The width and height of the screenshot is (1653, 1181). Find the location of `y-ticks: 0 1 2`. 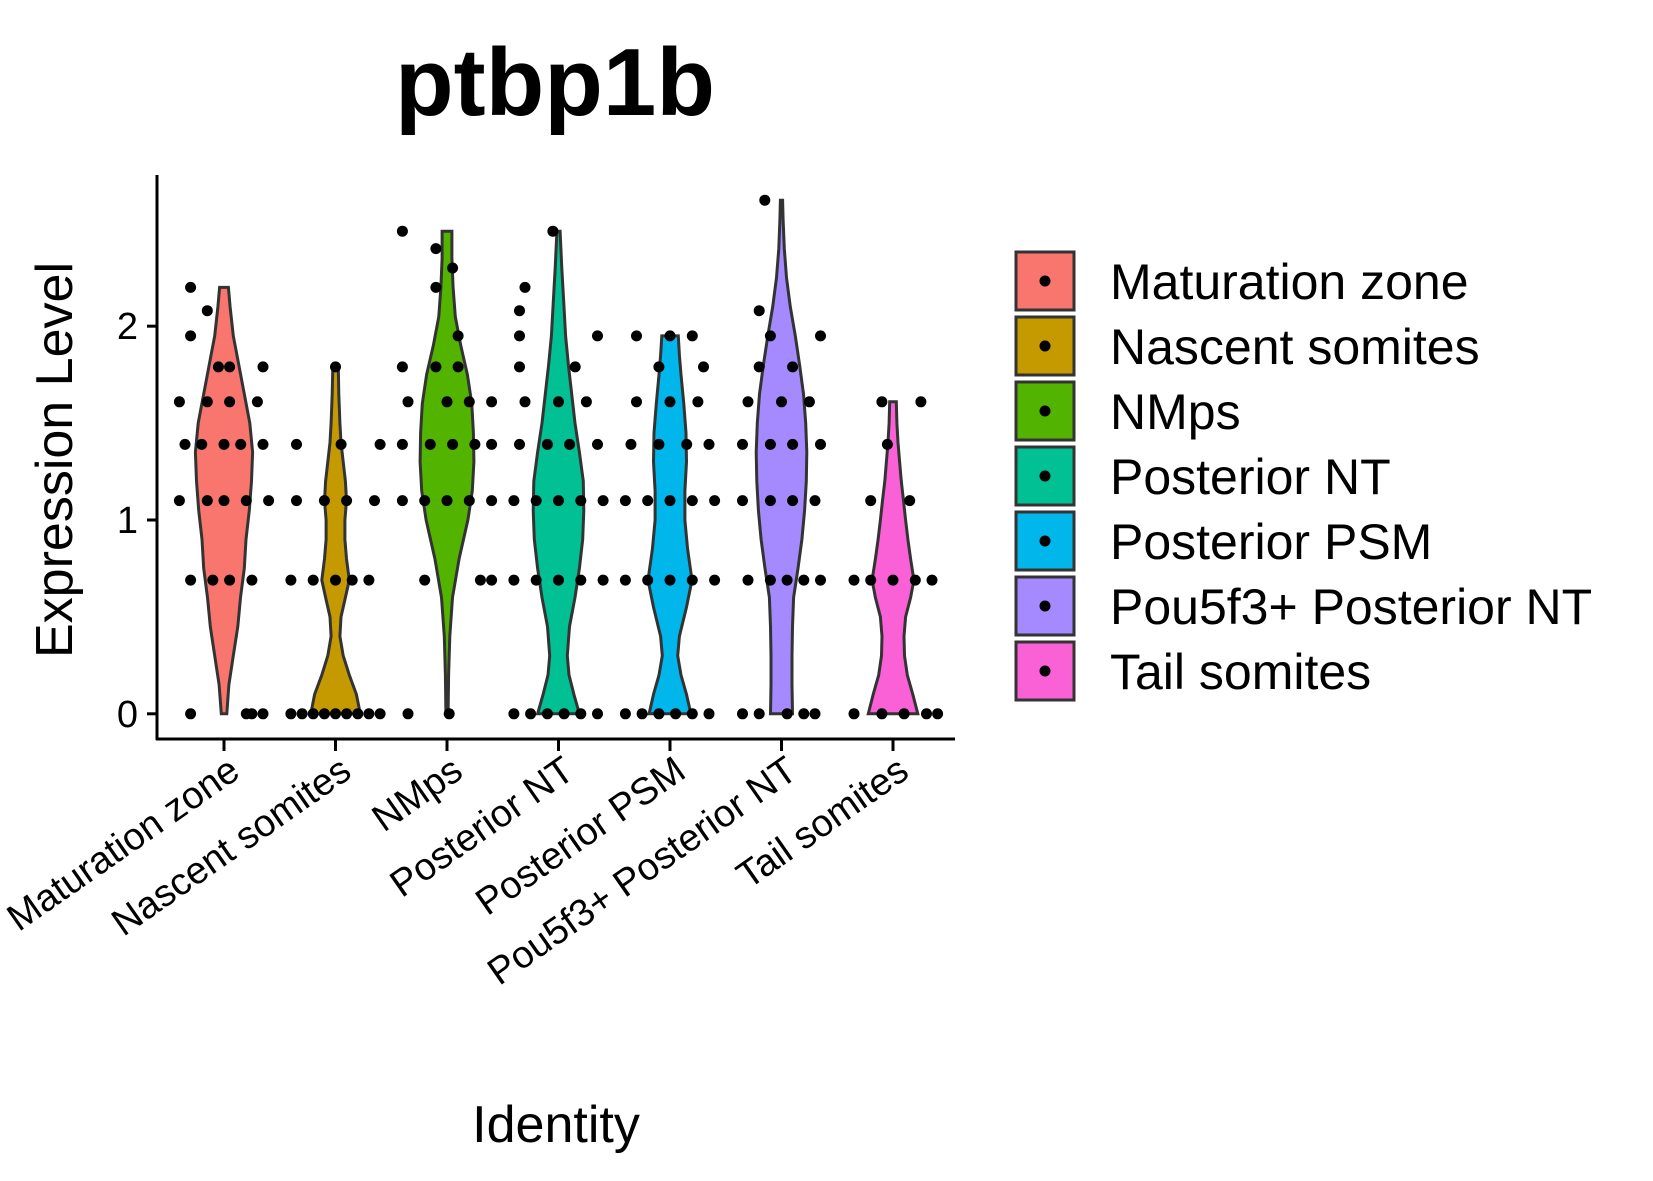

y-ticks: 0 1 2 is located at coordinates (137, 521).